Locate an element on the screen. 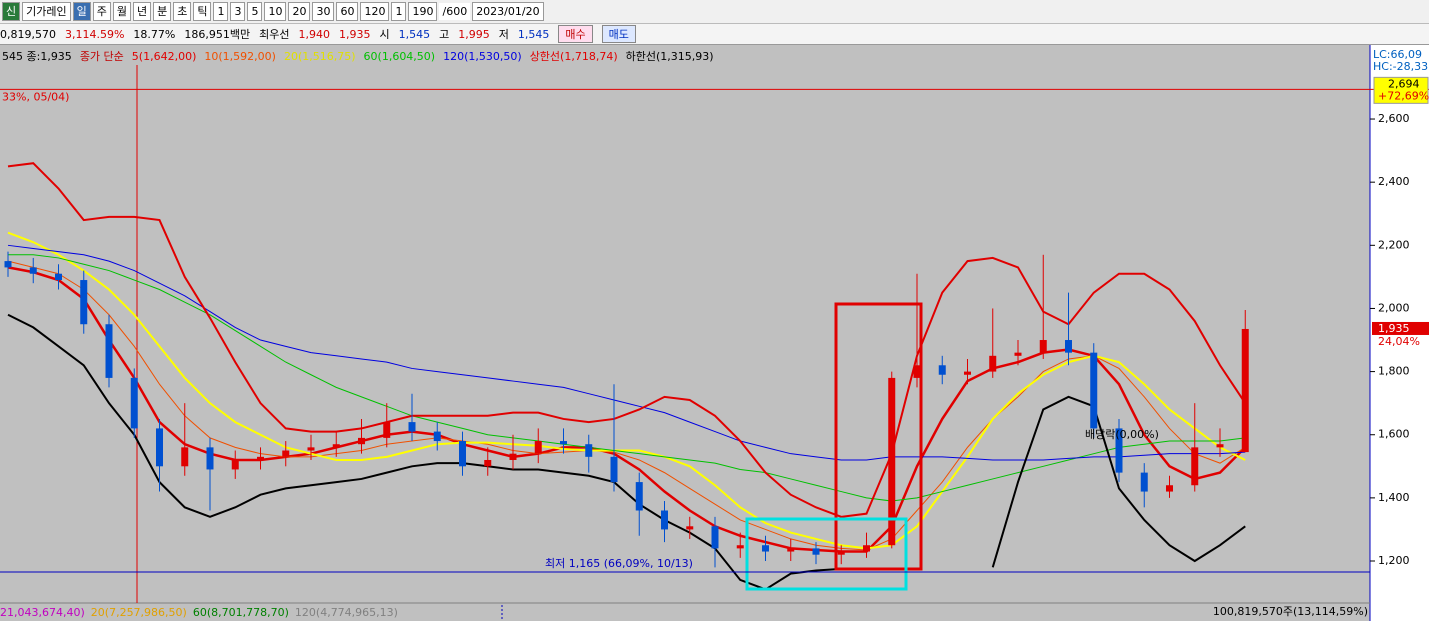  annotation: 배당락(0,00%) is located at coordinates (1122, 434).